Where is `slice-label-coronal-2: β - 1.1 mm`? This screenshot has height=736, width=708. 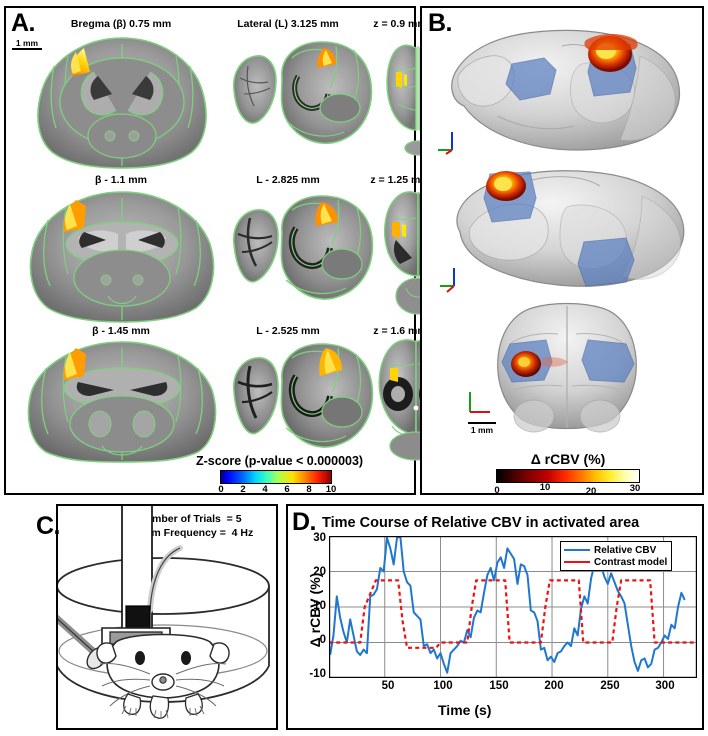
slice-label-coronal-2: β - 1.1 mm is located at coordinates (121, 180).